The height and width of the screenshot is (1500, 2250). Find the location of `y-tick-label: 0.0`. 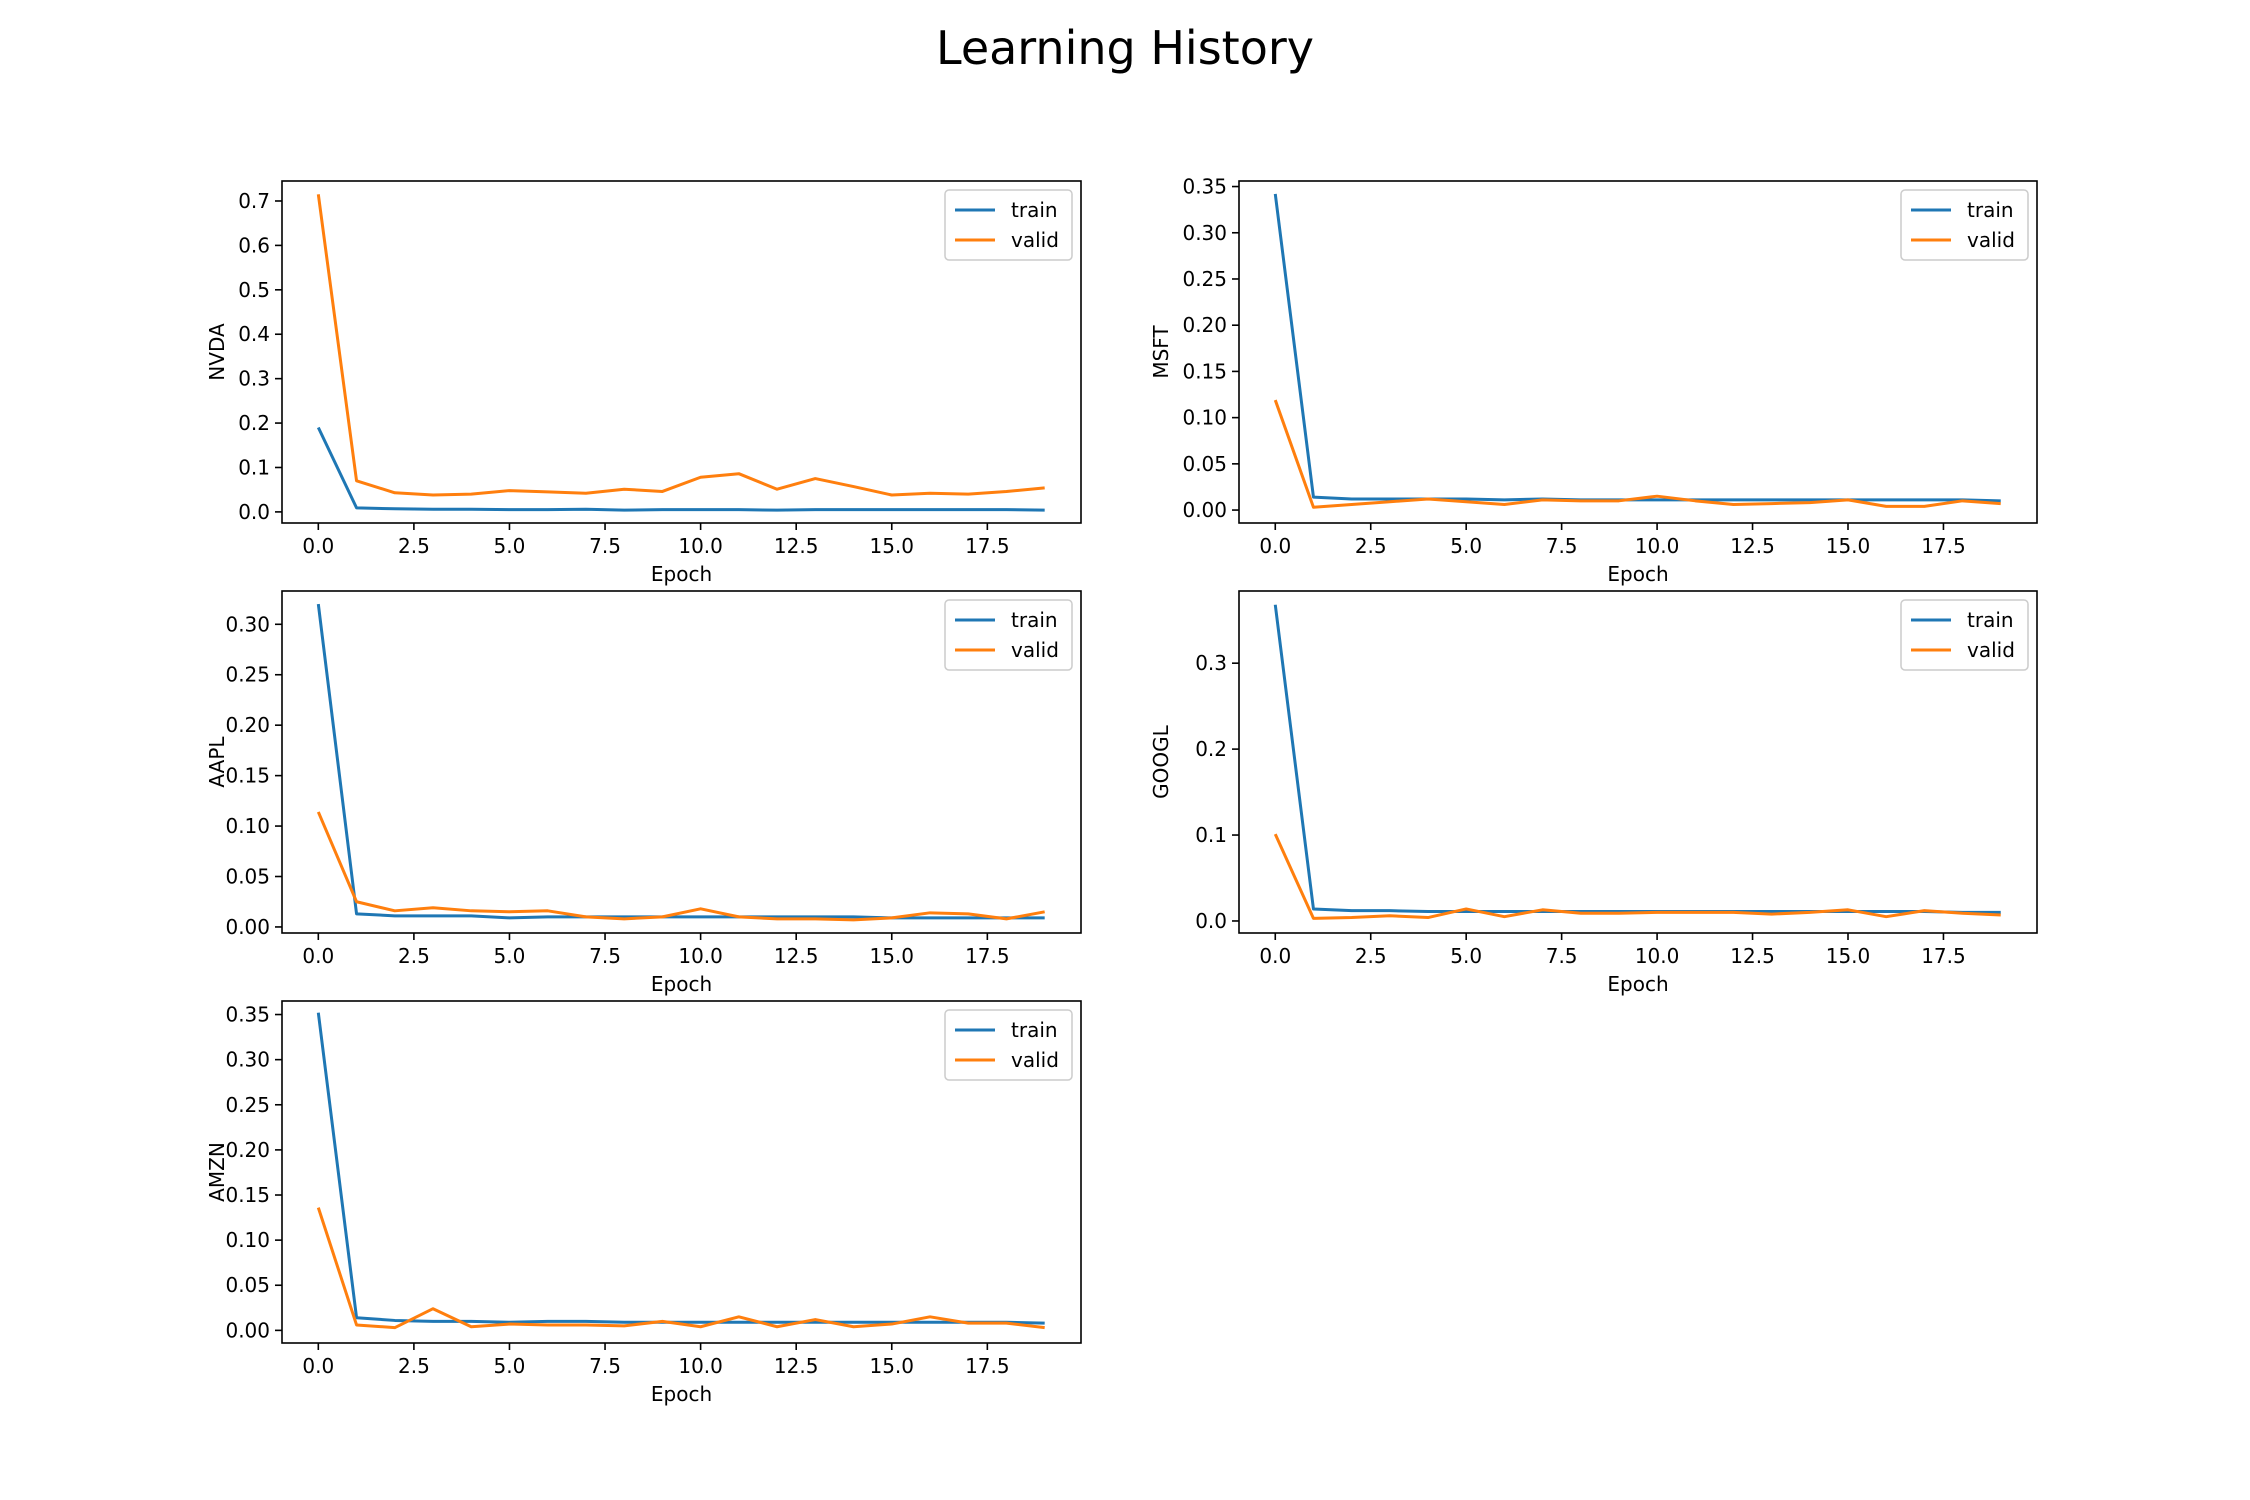

y-tick-label: 0.0 is located at coordinates (1211, 921).